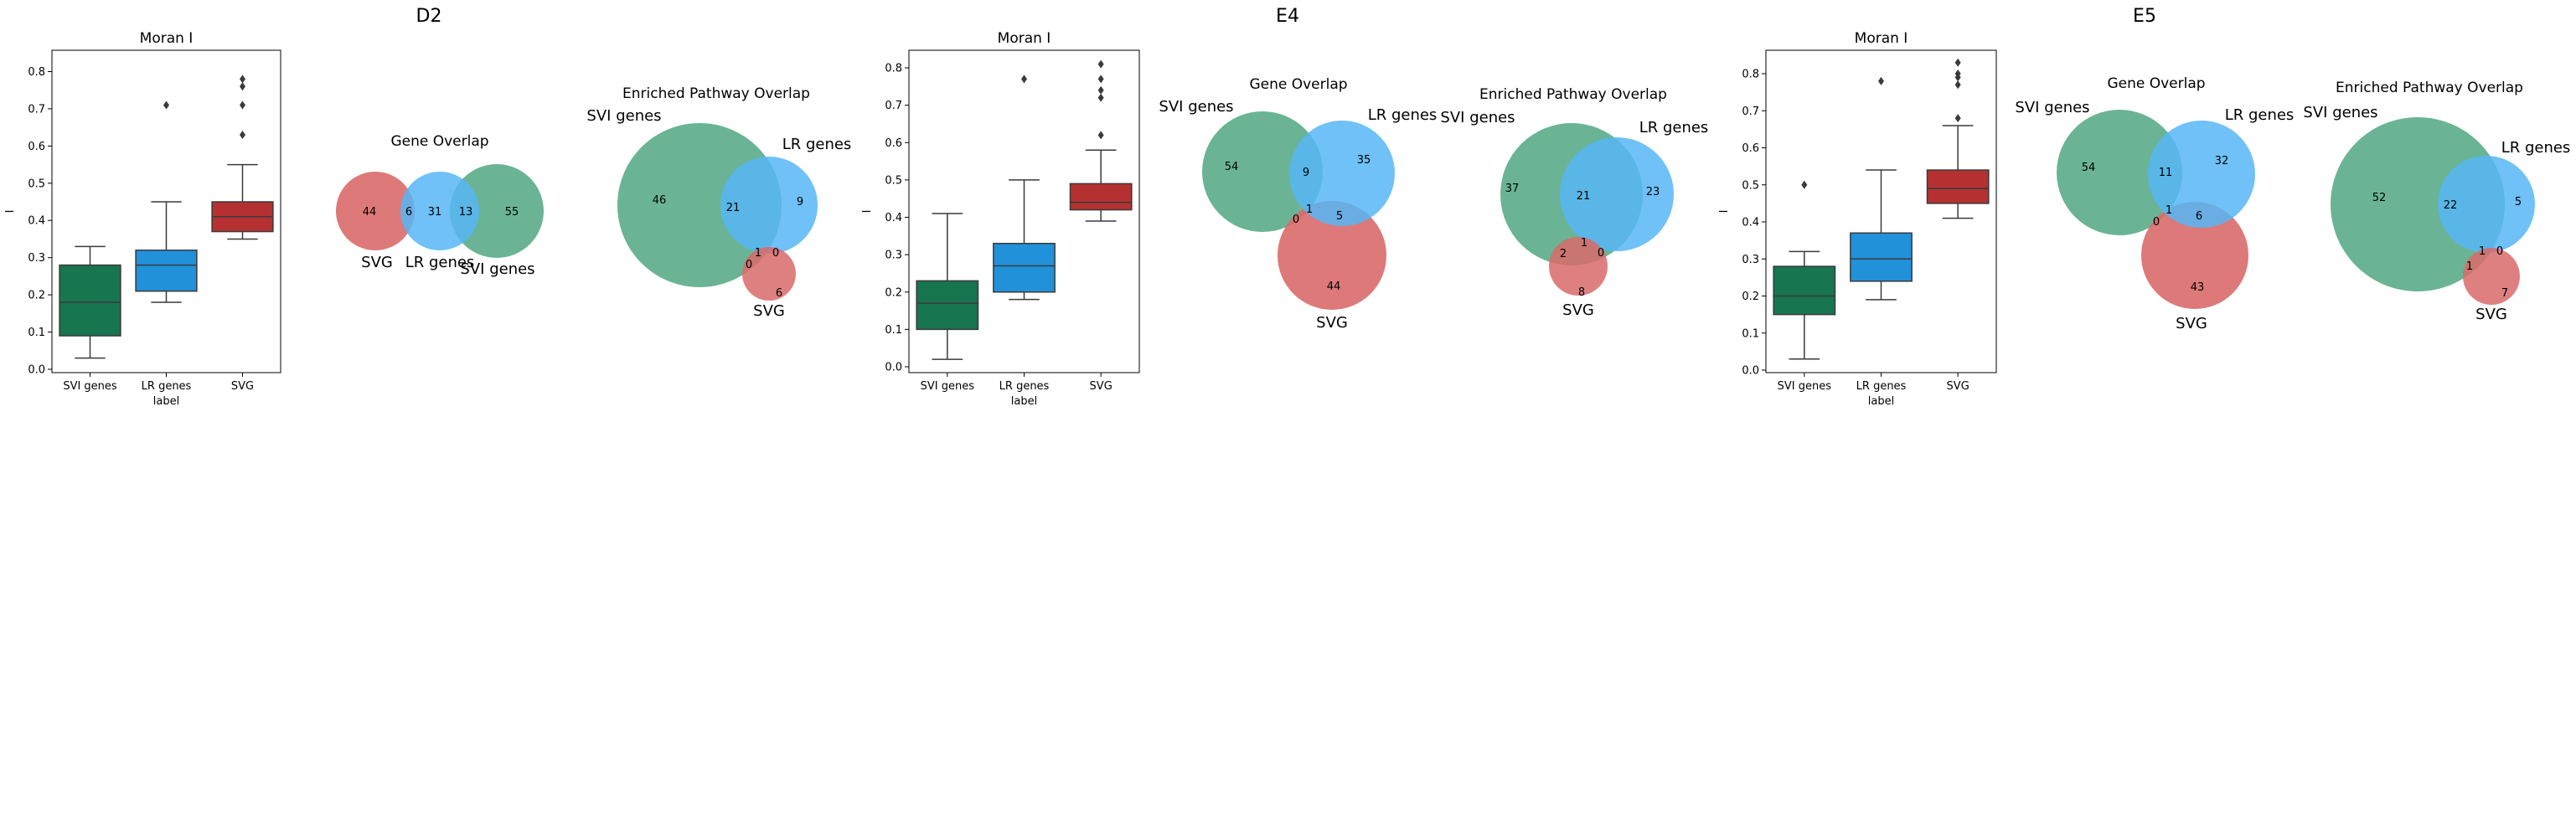 This screenshot has width=2576, height=834. I want to click on venn-count: 5, so click(2518, 202).